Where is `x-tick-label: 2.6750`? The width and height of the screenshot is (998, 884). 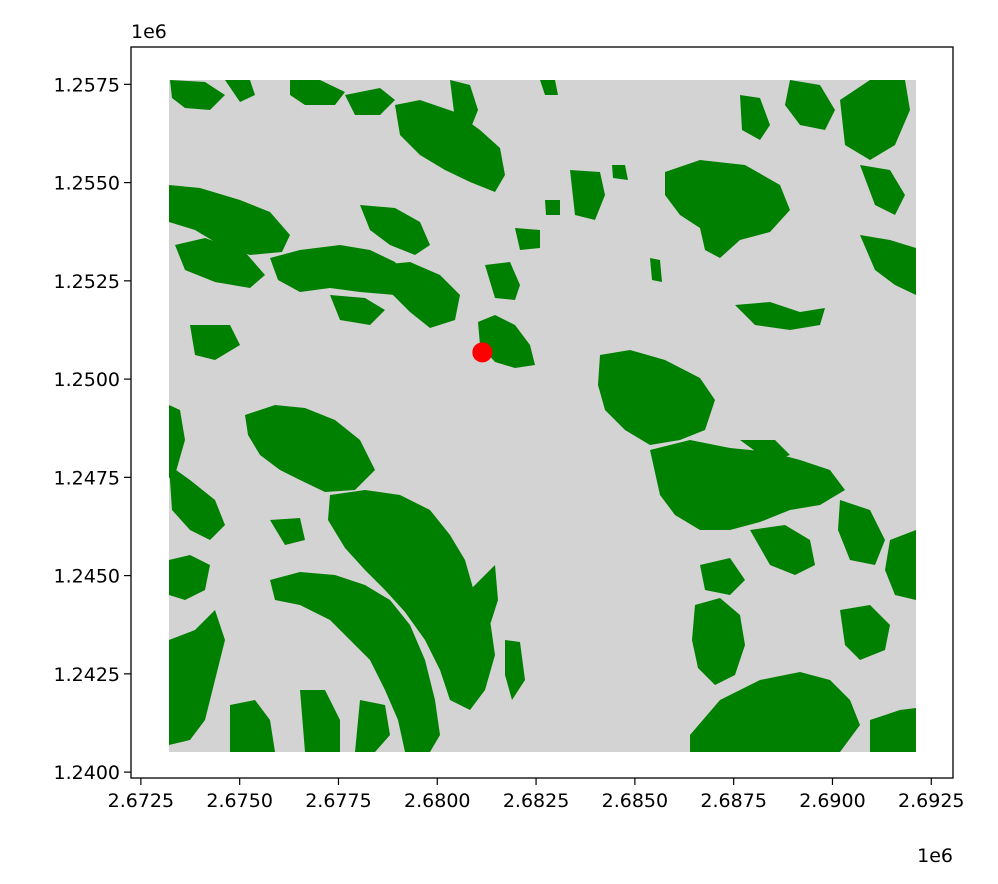 x-tick-label: 2.6750 is located at coordinates (239, 801).